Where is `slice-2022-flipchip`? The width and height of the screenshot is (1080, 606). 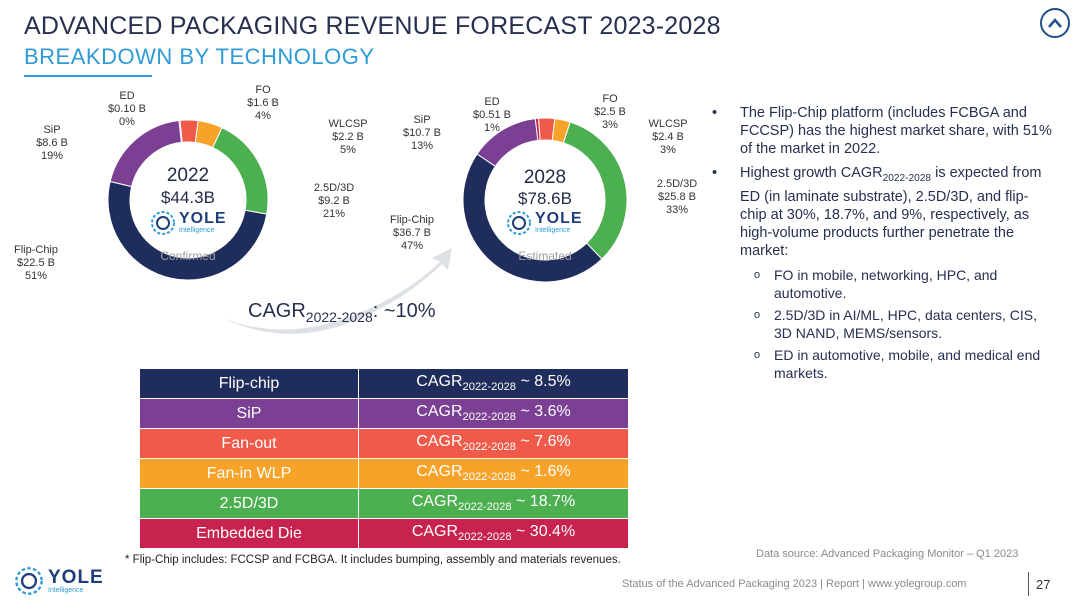
slice-2022-flipchip is located at coordinates (187, 230).